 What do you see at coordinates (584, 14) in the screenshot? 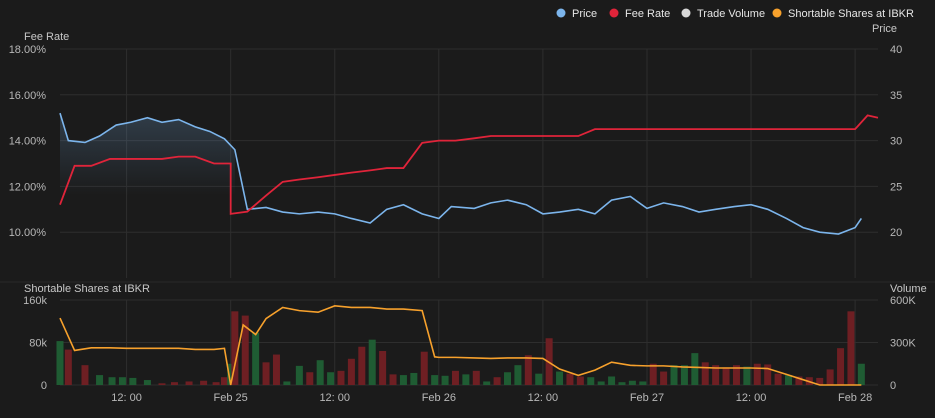
I see `legend-label-price: Price` at bounding box center [584, 14].